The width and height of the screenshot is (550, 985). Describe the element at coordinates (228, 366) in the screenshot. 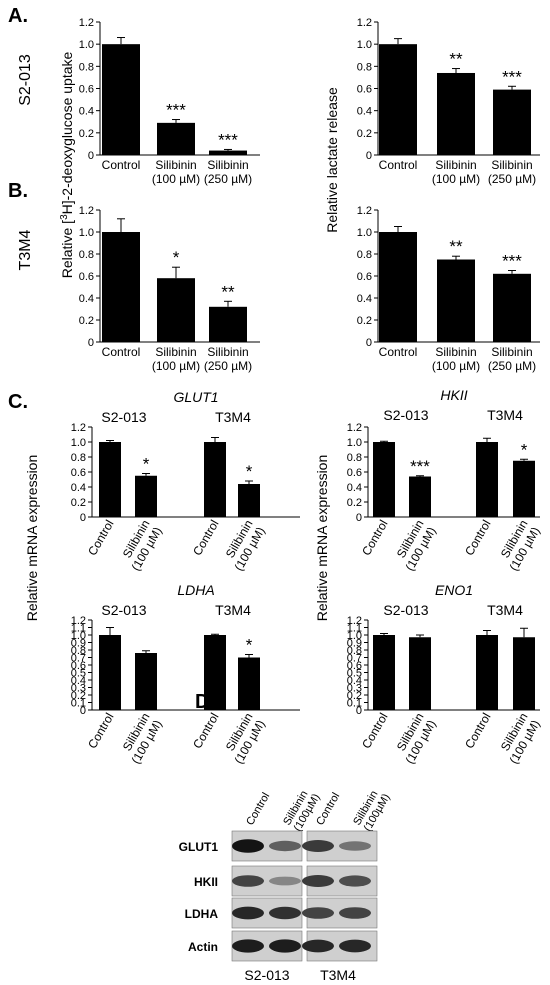

I see `x-tick-label: (250 µM)` at that location.